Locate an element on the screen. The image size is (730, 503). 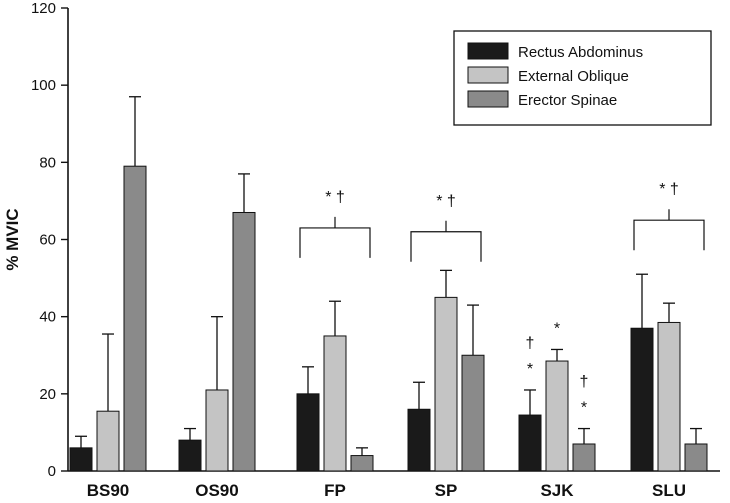
y-tick-label: 100 is located at coordinates (43, 85).